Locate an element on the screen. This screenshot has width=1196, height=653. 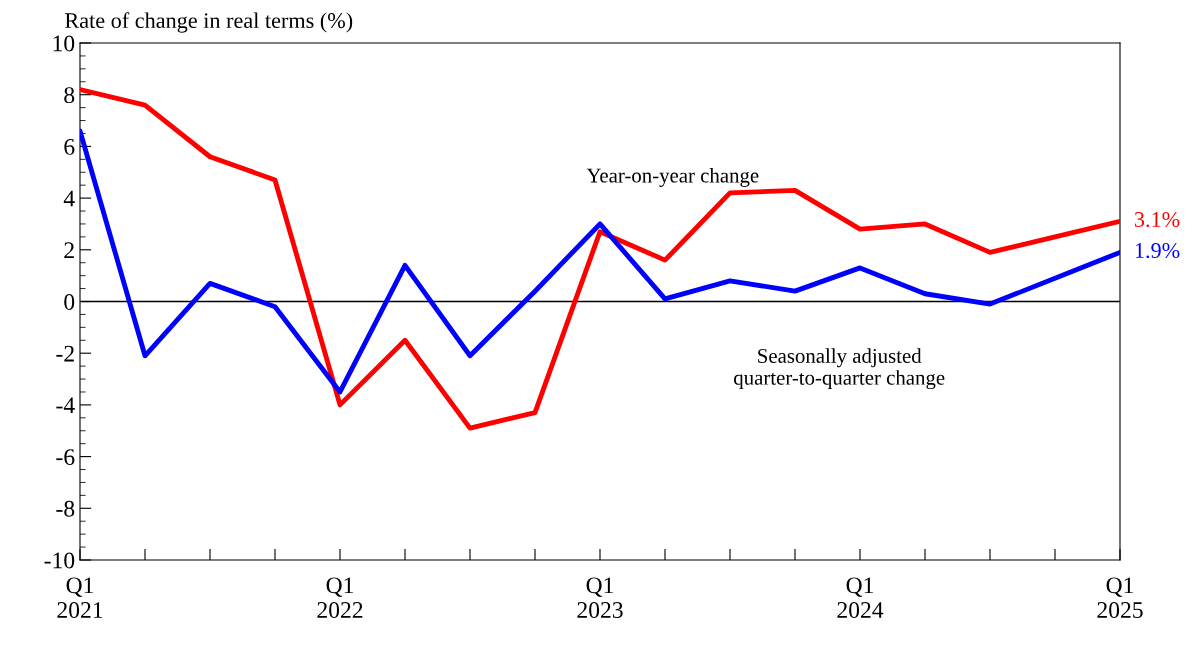
y-tick-label: -2 is located at coordinates (65, 353).